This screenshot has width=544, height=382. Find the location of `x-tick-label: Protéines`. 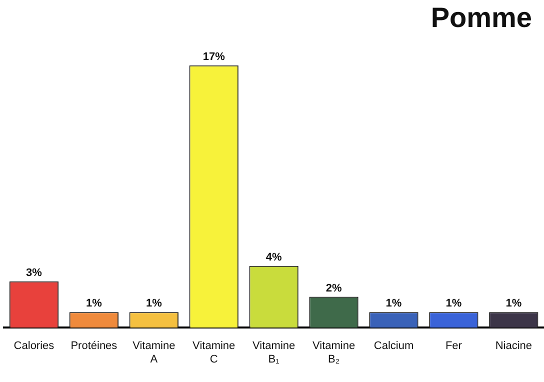

x-tick-label: Protéines is located at coordinates (94, 346).